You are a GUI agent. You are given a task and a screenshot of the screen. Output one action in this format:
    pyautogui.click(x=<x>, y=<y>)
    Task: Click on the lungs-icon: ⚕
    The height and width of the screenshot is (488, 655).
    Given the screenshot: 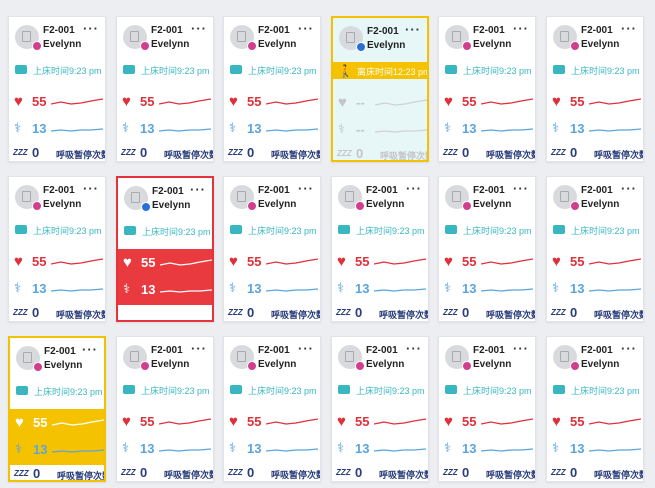 What is the action you would take?
    pyautogui.click(x=341, y=447)
    